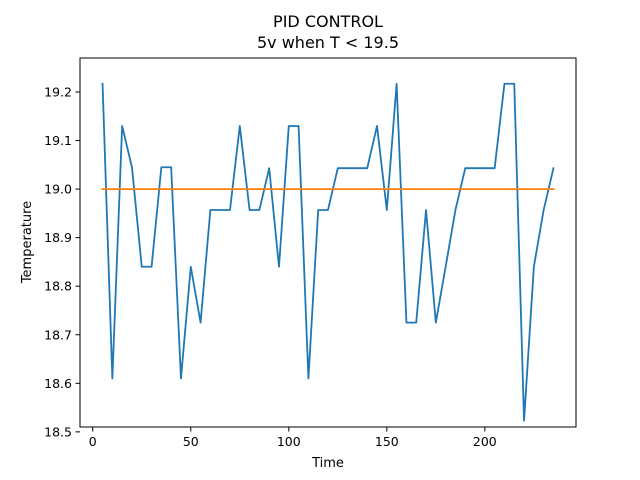  I want to click on x-tick-label: 0, so click(93, 441).